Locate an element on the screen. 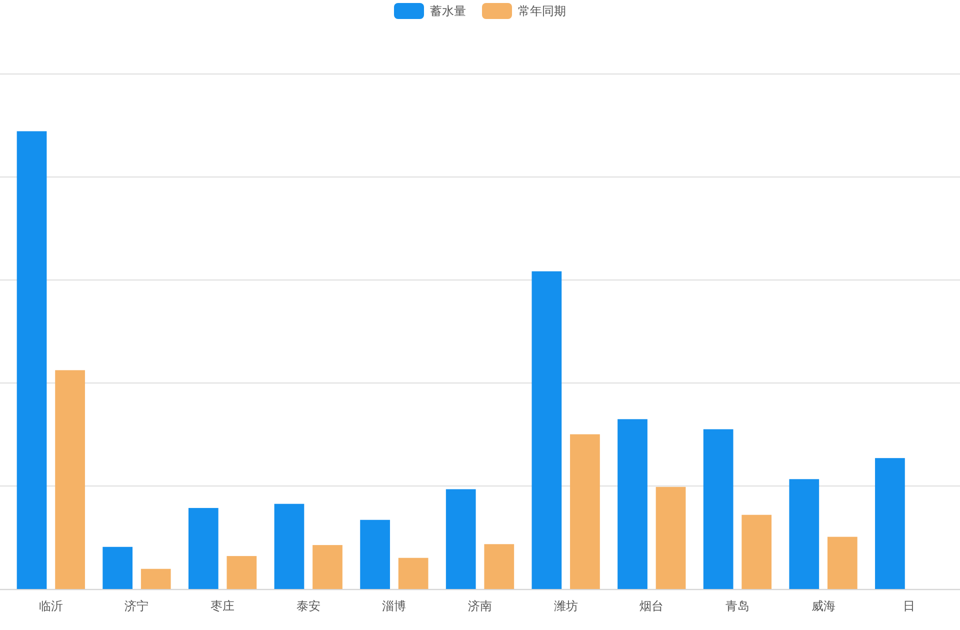  x-tick-label: 枣庄 is located at coordinates (222, 606).